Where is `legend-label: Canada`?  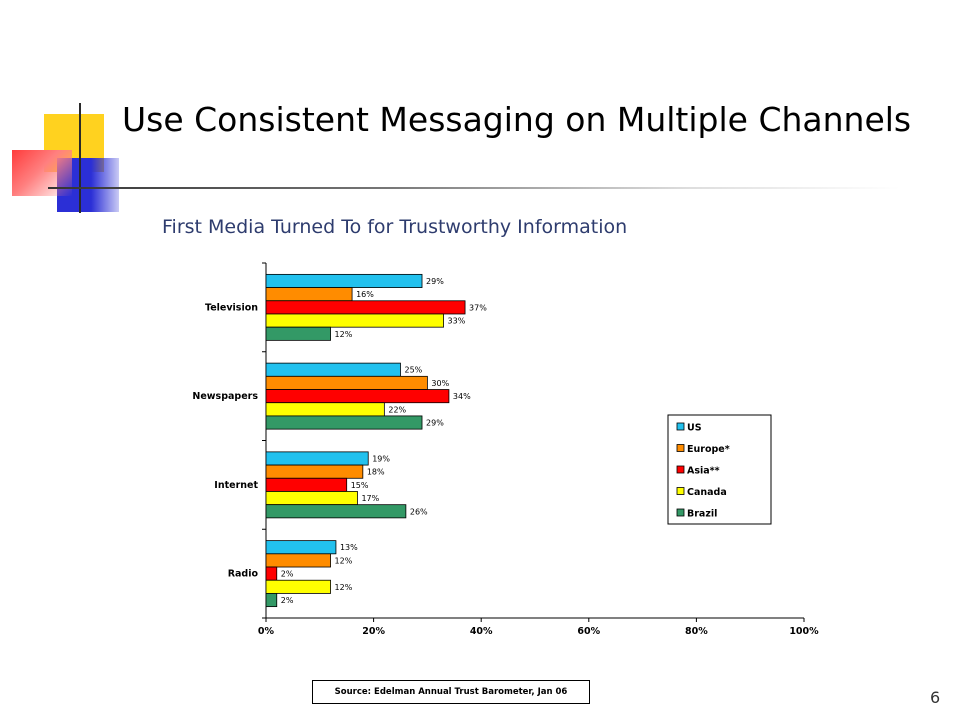
legend-label: Canada is located at coordinates (707, 492).